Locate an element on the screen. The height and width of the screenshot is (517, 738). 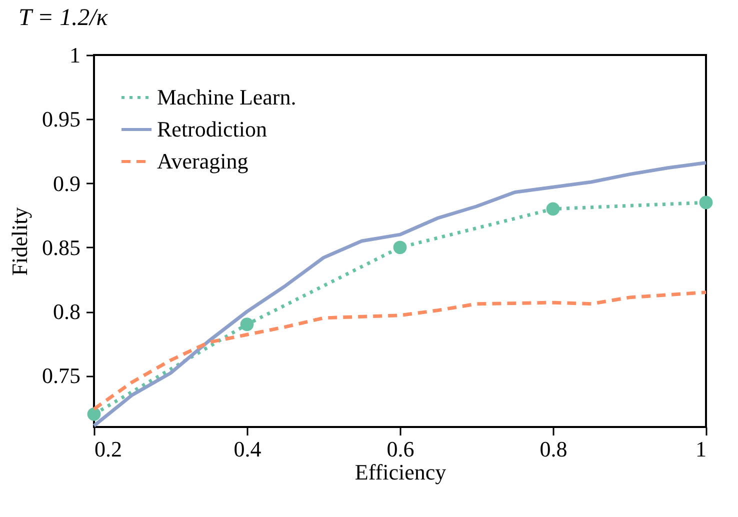
y-axis-title: Fidelity is located at coordinates (19, 241).